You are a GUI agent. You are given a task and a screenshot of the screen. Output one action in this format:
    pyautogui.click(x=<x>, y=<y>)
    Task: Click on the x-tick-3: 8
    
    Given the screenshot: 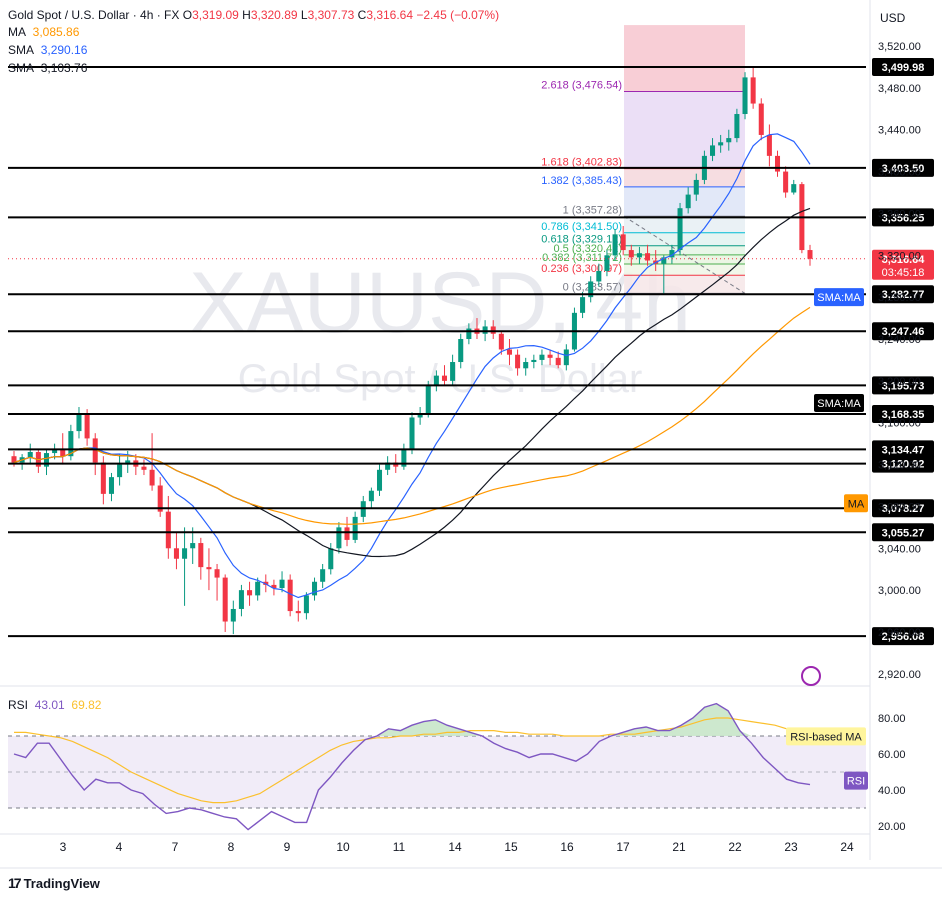 What is the action you would take?
    pyautogui.click(x=231, y=847)
    